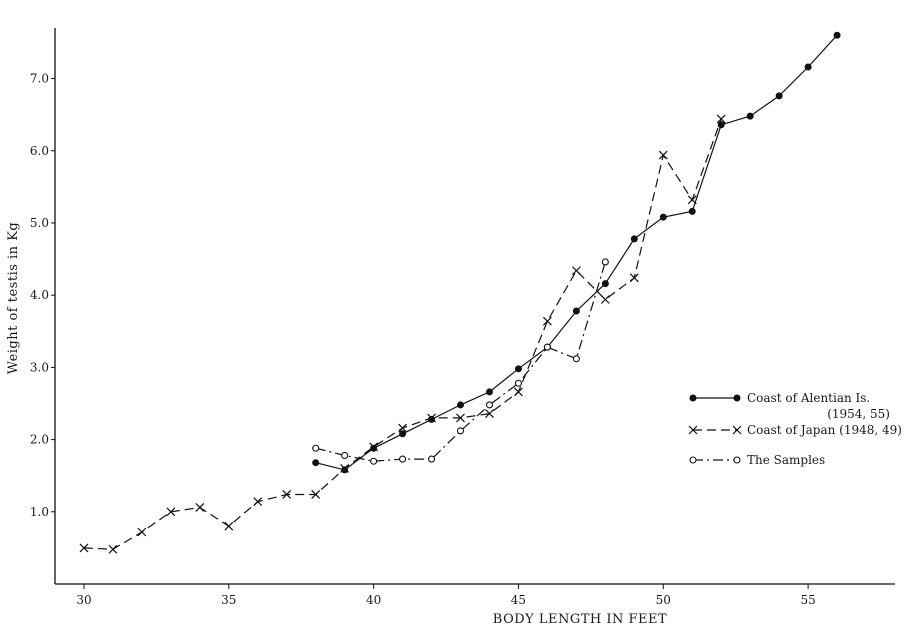 This screenshot has height=633, width=917. Describe the element at coordinates (786, 460) in the screenshot. I see `legend-label: The Samples` at that location.